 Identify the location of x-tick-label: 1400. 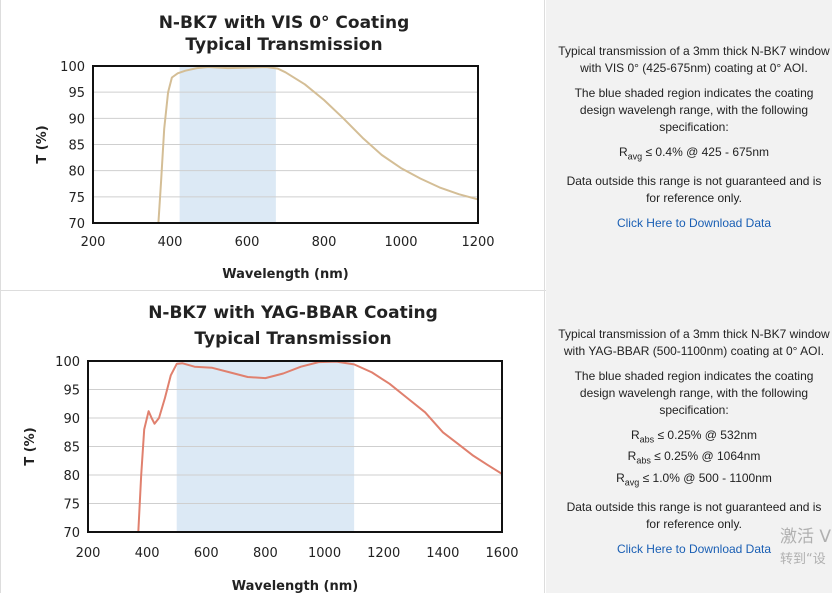
(442, 553).